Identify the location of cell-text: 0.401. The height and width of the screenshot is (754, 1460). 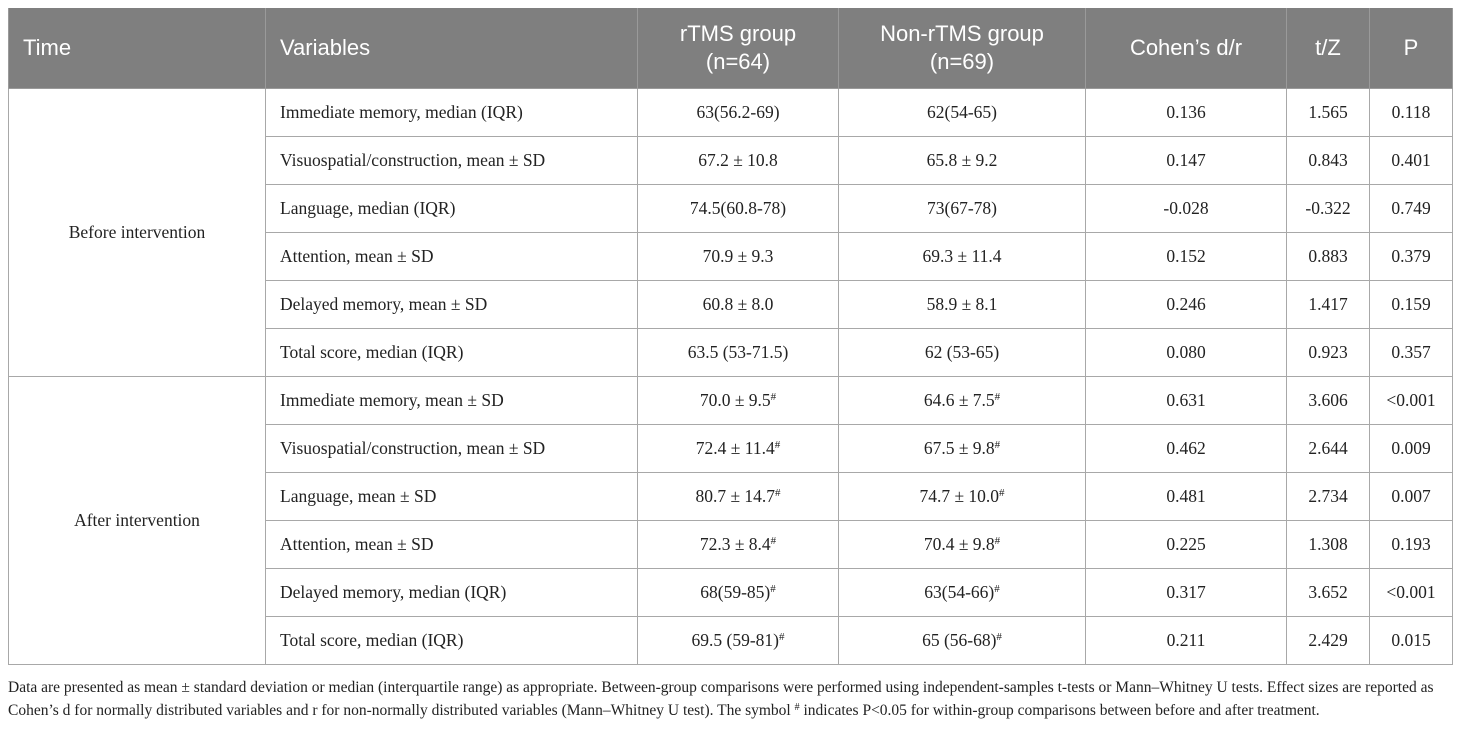
(1411, 160).